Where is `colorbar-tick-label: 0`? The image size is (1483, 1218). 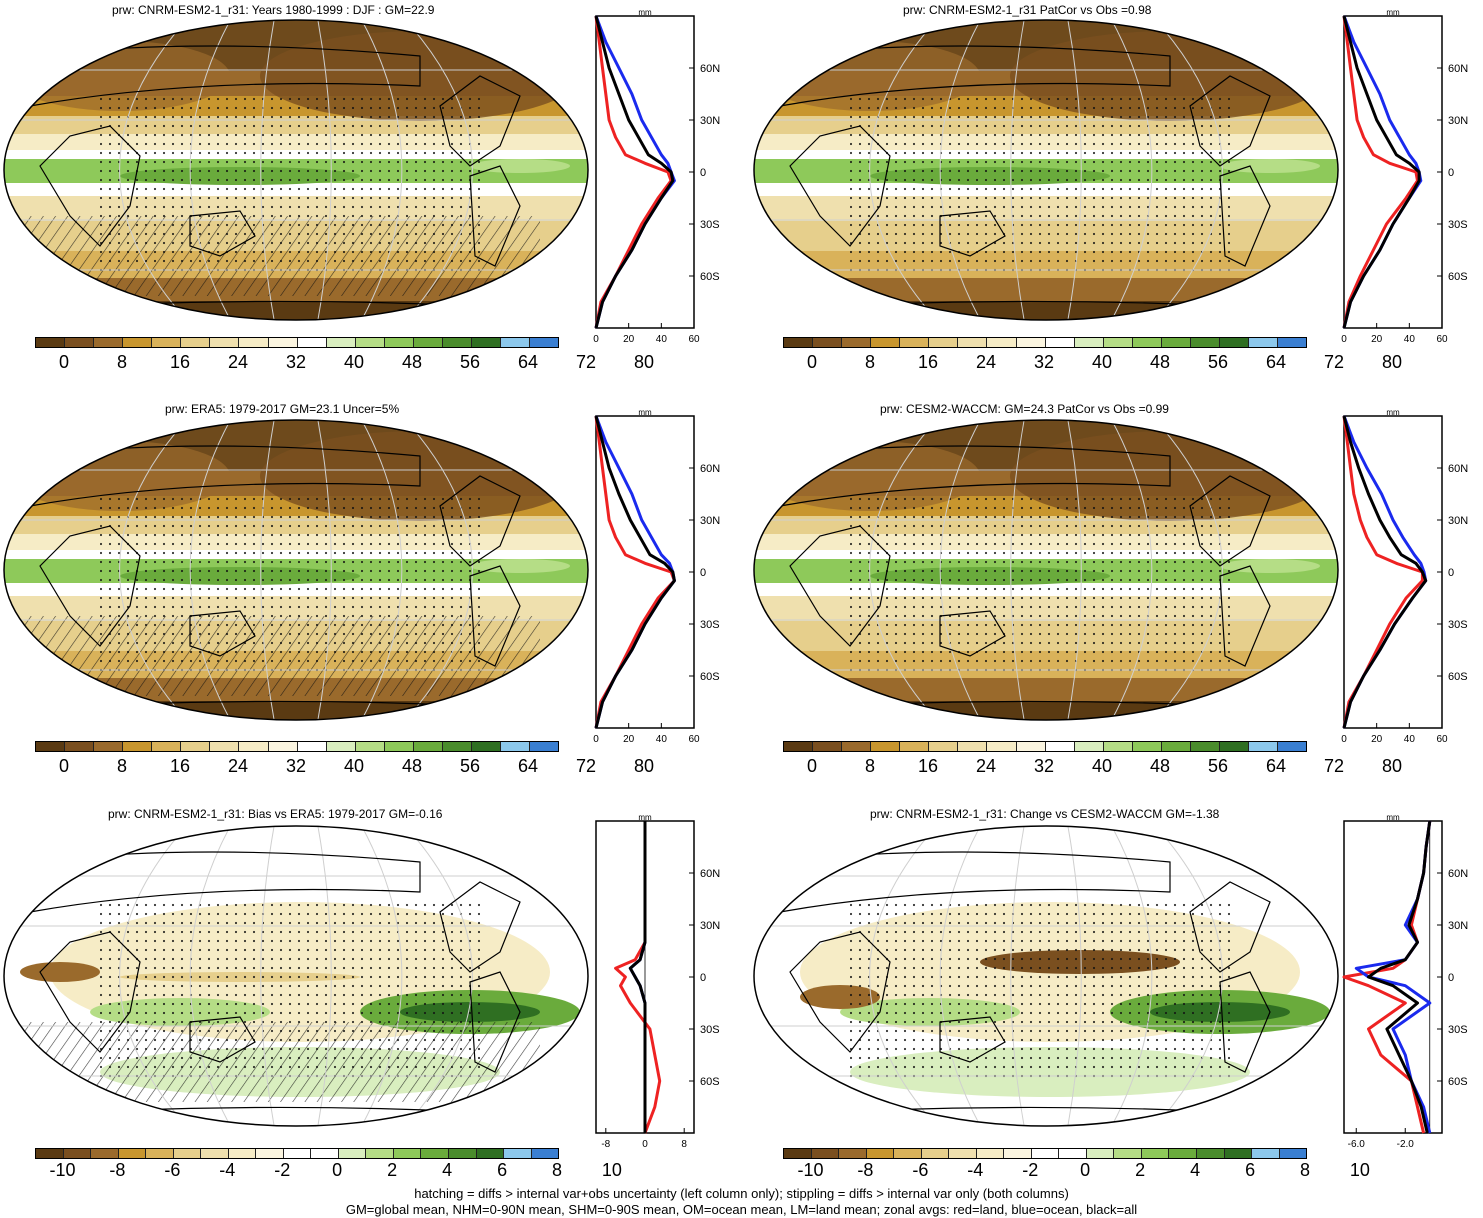 colorbar-tick-label: 0 is located at coordinates (812, 362).